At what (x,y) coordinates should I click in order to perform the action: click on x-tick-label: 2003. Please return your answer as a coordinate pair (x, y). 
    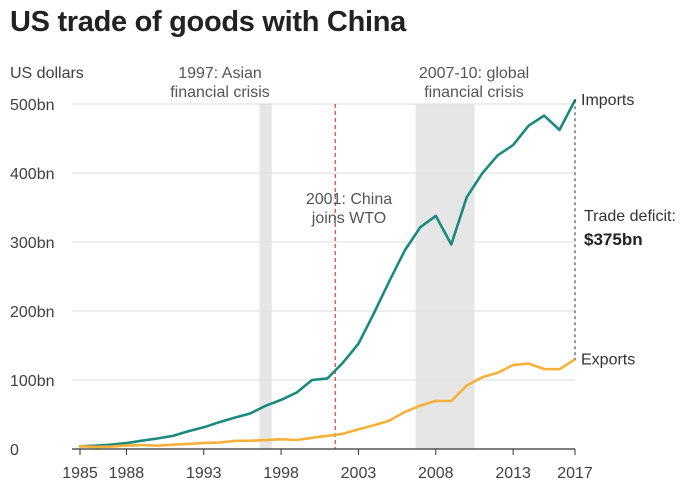
    Looking at the image, I should click on (359, 473).